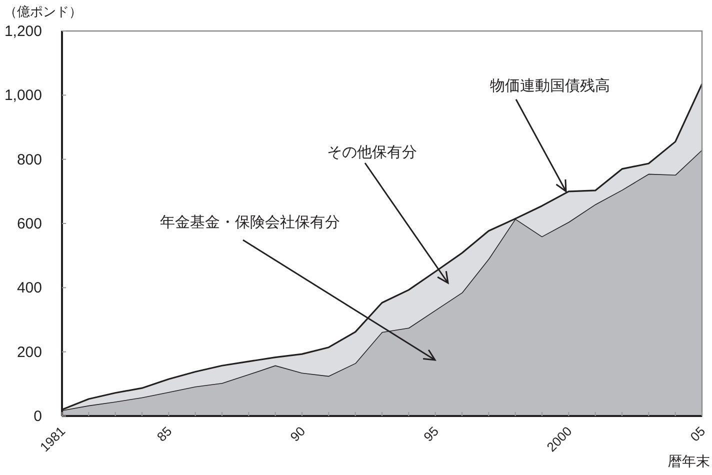 This screenshot has height=475, width=712. What do you see at coordinates (697, 434) in the screenshot?
I see `x-tick-label: 05` at bounding box center [697, 434].